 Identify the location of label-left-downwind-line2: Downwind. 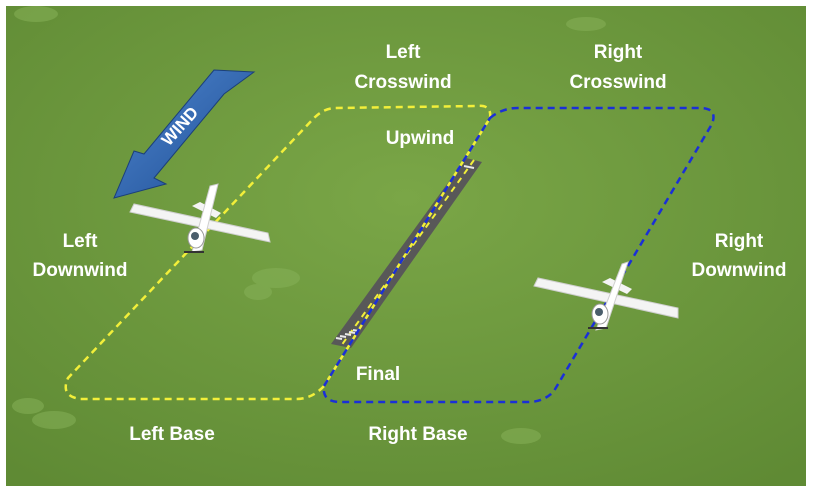
(80, 270).